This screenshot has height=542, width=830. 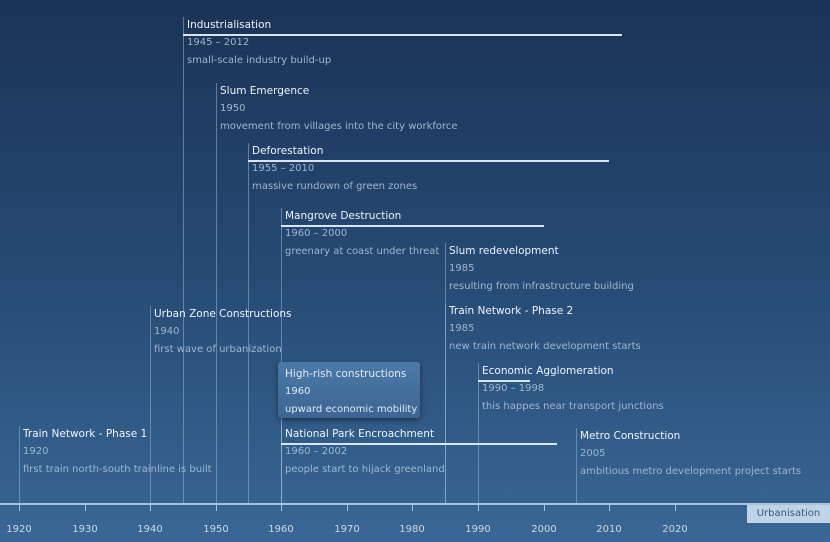 What do you see at coordinates (216, 529) in the screenshot?
I see `axis-tick-label: 1950` at bounding box center [216, 529].